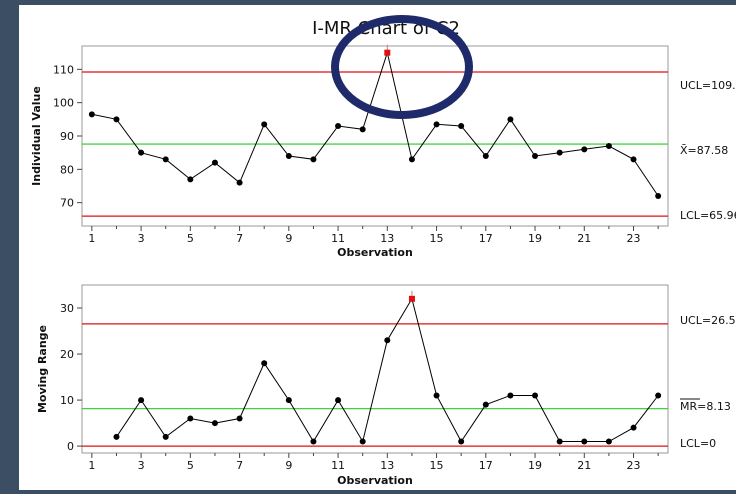 The width and height of the screenshot is (736, 494). I want to click on individuals-xtick-label: 23, so click(634, 238).